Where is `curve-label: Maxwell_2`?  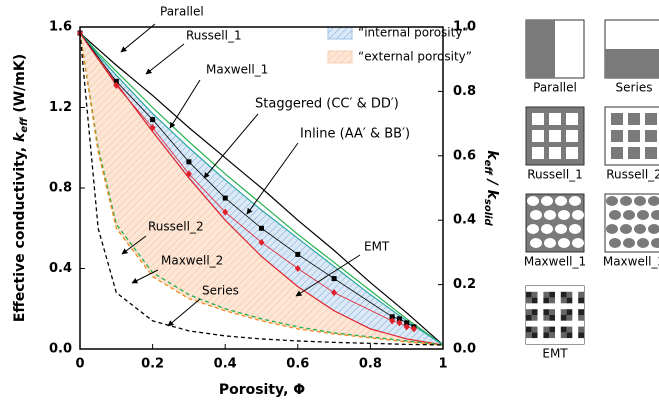 curve-label: Maxwell_2 is located at coordinates (192, 261).